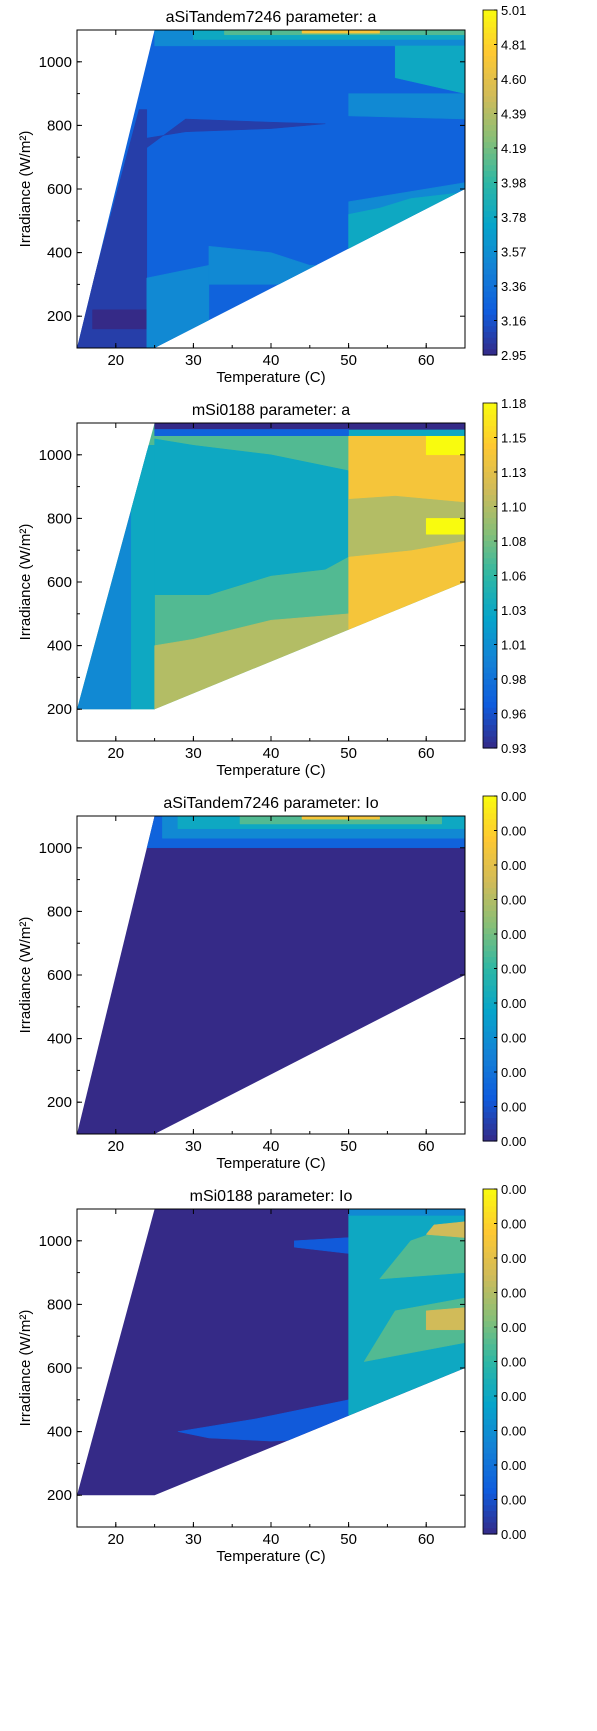  What do you see at coordinates (513, 148) in the screenshot?
I see `colorbar-tick-label: 4.19` at bounding box center [513, 148].